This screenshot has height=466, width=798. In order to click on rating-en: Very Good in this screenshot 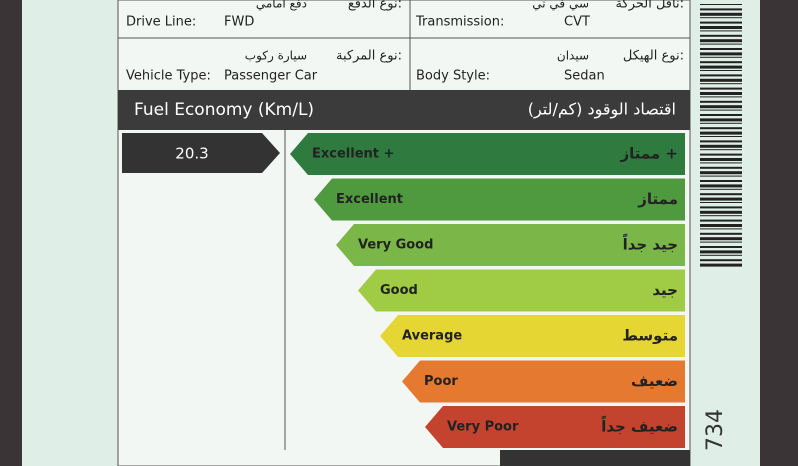, I will do `click(395, 245)`.